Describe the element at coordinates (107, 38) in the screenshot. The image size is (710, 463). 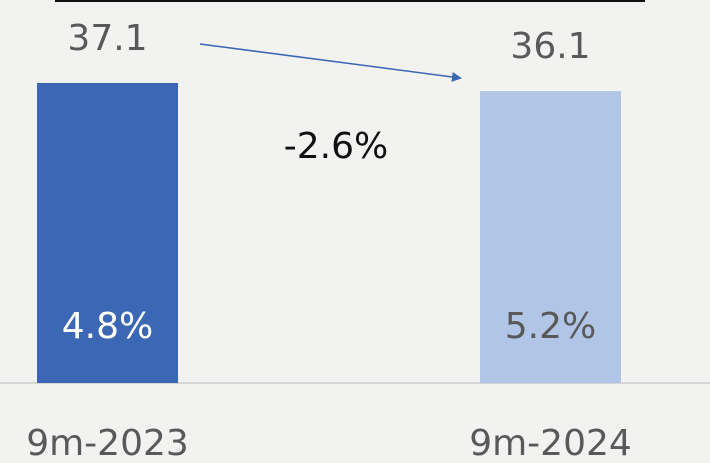
I see `value-label: 37.1` at that location.